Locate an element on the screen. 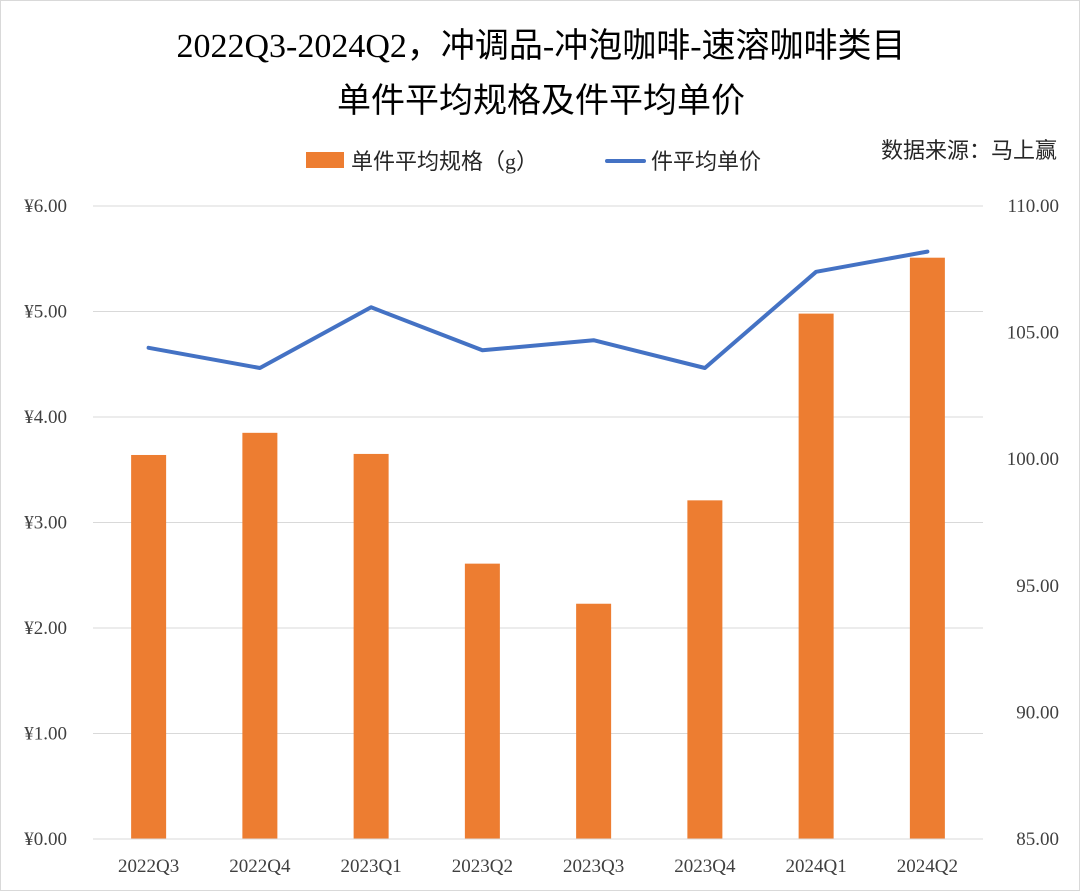 The height and width of the screenshot is (892, 1080). left-tick-label: ¥6.00 is located at coordinates (45, 206).